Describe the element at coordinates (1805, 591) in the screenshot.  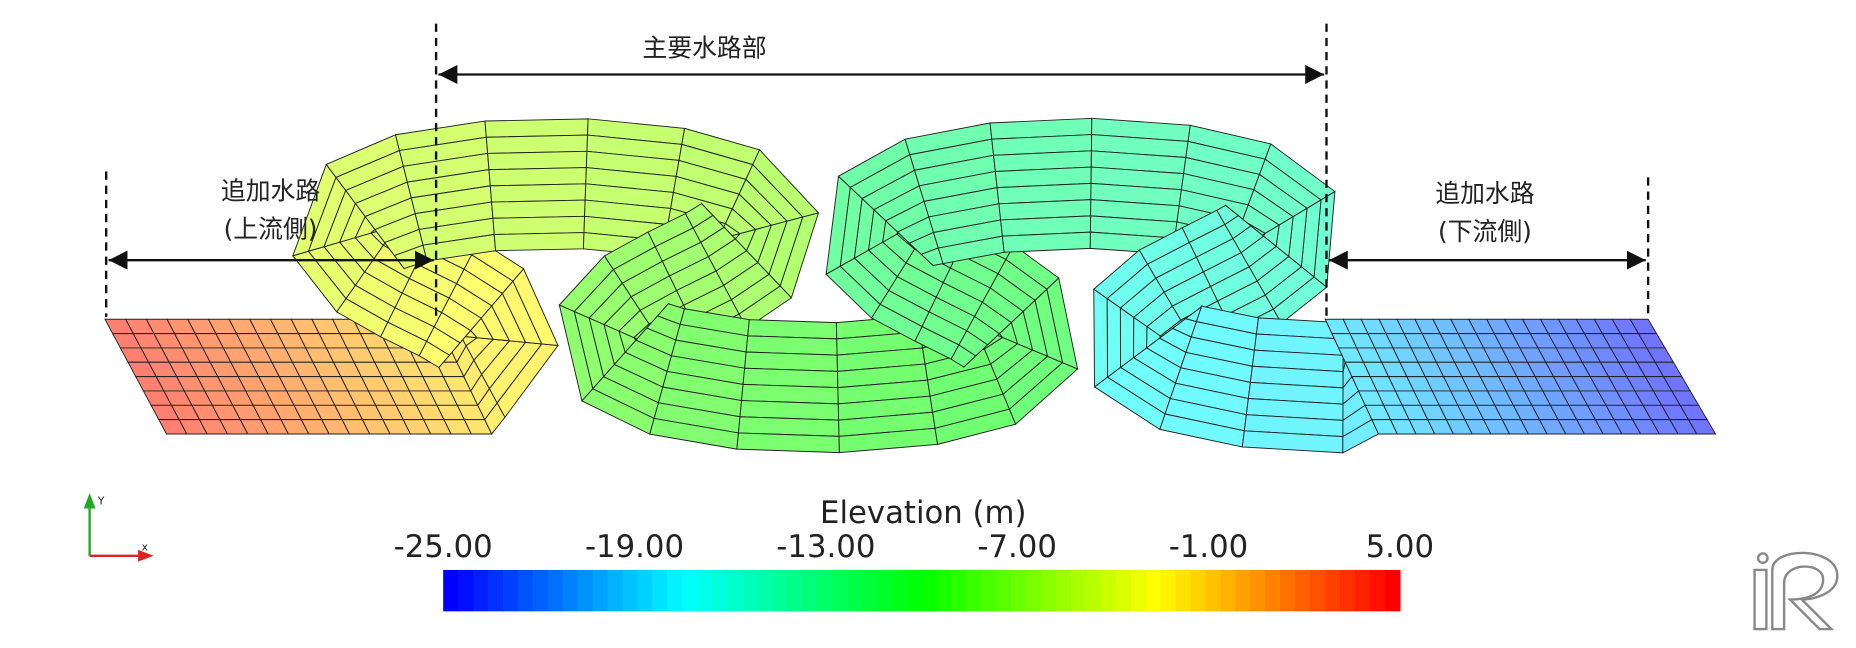
I see `logo-r` at that location.